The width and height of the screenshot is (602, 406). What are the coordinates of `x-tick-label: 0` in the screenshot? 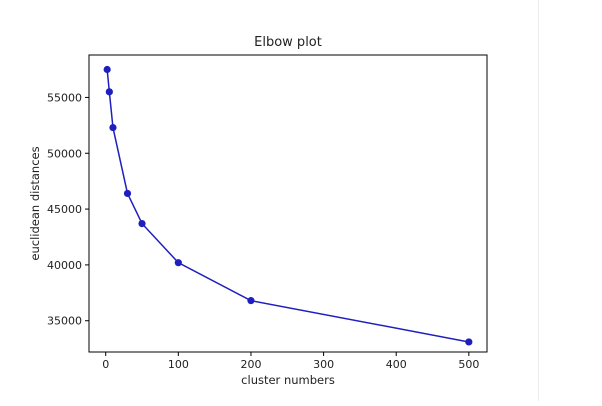 It's located at (105, 364).